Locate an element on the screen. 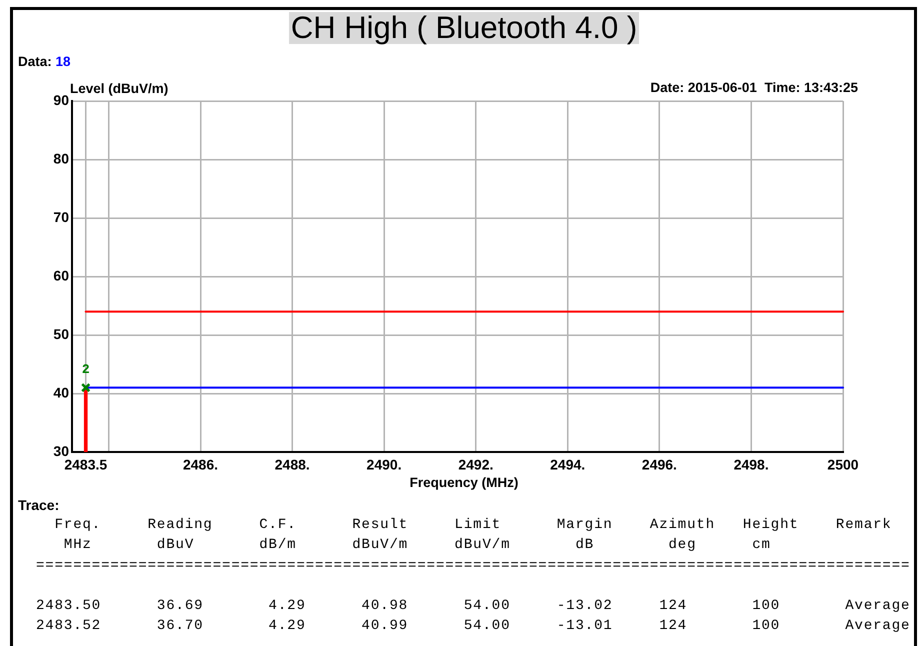 The width and height of the screenshot is (920, 646). x-tick-label: 2500 is located at coordinates (843, 464).